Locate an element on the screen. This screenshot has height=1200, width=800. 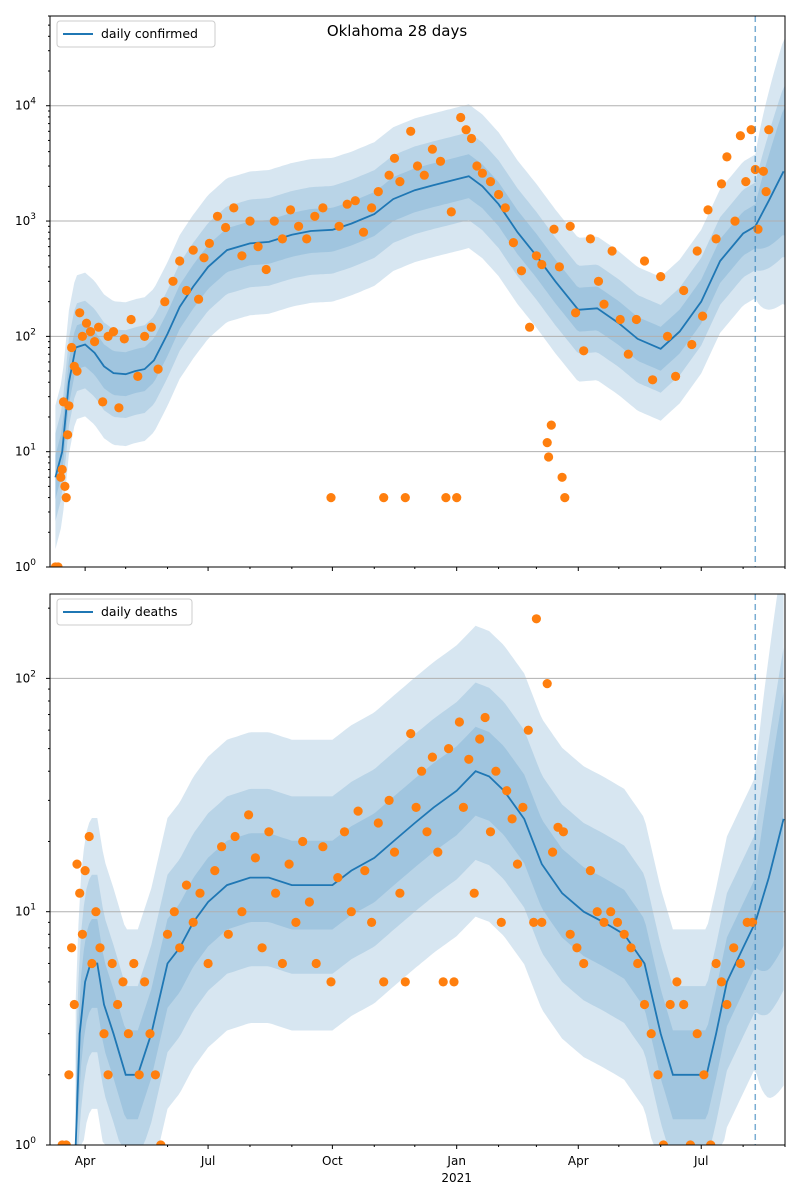
deaths-legend: daily deaths is located at coordinates (124, 612).